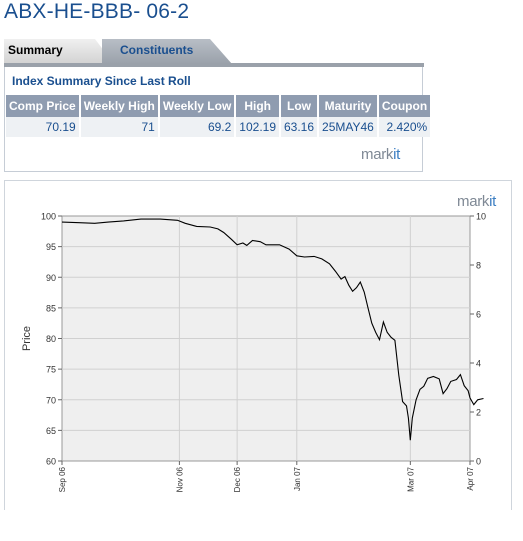  I want to click on cell-low: 63.16, so click(299, 127).